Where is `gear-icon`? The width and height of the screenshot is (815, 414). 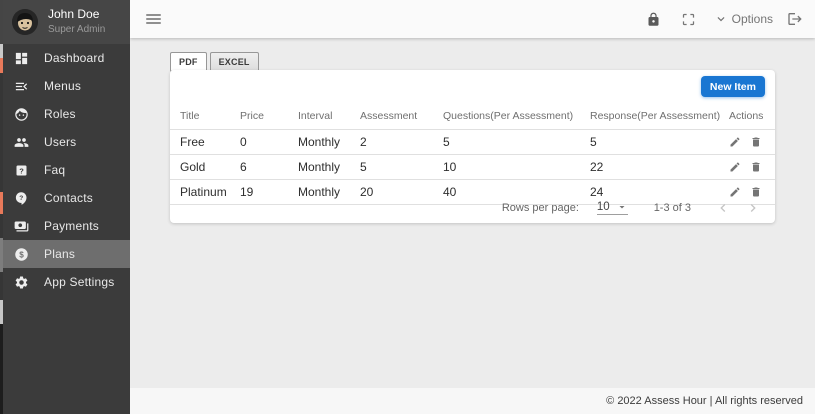
gear-icon is located at coordinates (21, 282).